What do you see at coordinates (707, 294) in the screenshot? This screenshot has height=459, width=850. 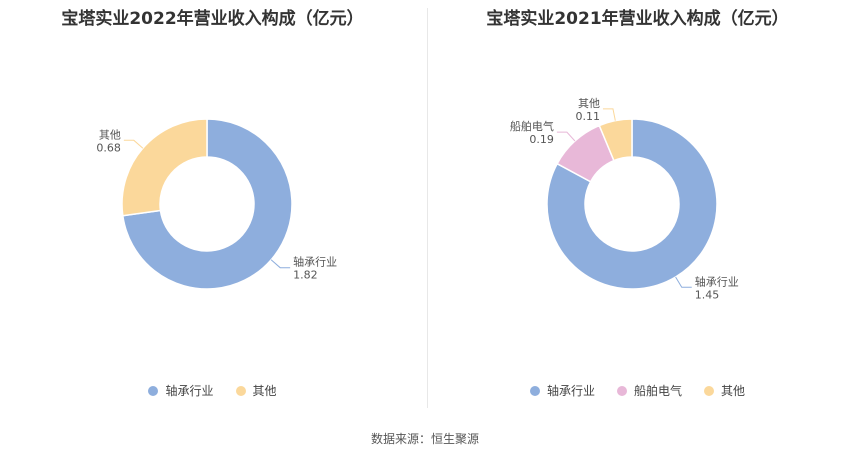 I see `slice-value: 1.45` at bounding box center [707, 294].